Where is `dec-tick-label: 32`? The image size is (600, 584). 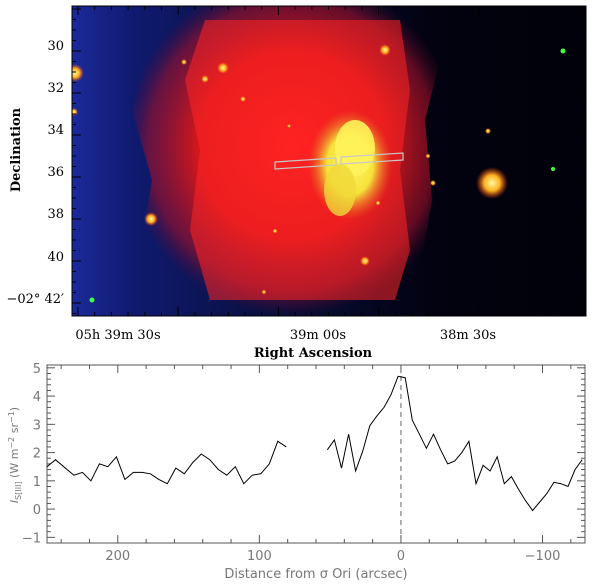 dec-tick-label: 32 is located at coordinates (55, 88).